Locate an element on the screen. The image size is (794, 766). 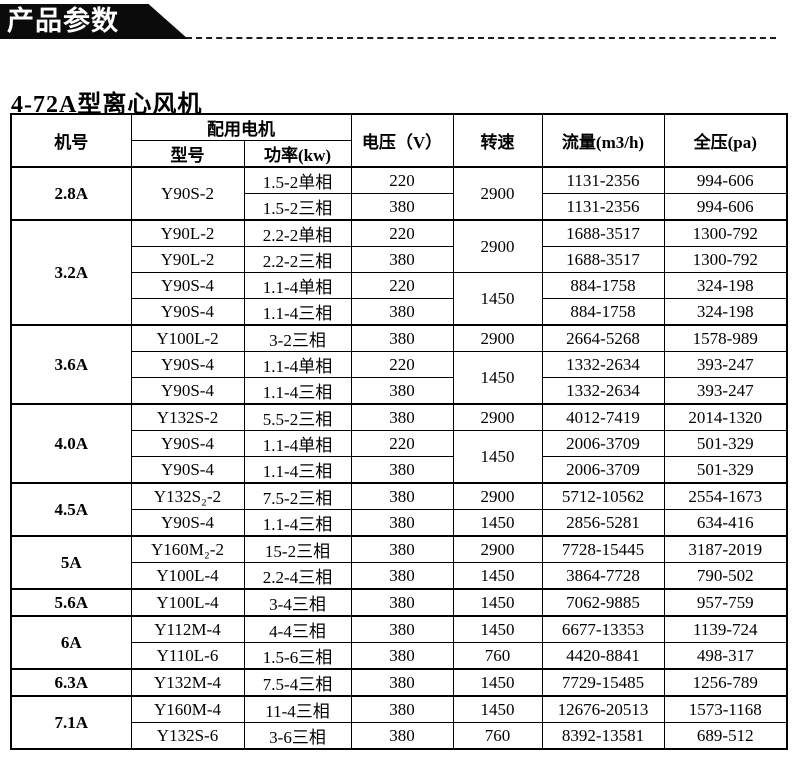
banner-dashed-divider is located at coordinates (481, 38).